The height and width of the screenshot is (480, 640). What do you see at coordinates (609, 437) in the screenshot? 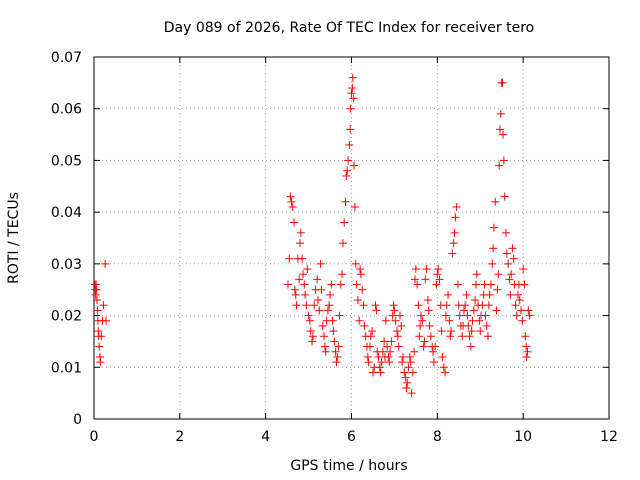
I see `x-tick-label: 12` at bounding box center [609, 437].